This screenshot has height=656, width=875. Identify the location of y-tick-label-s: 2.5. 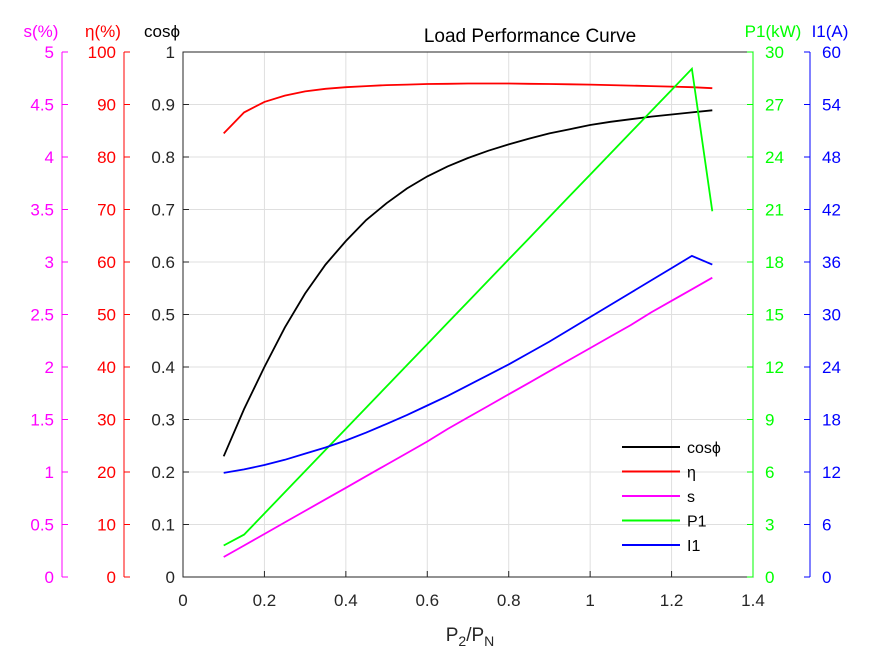
(42, 315).